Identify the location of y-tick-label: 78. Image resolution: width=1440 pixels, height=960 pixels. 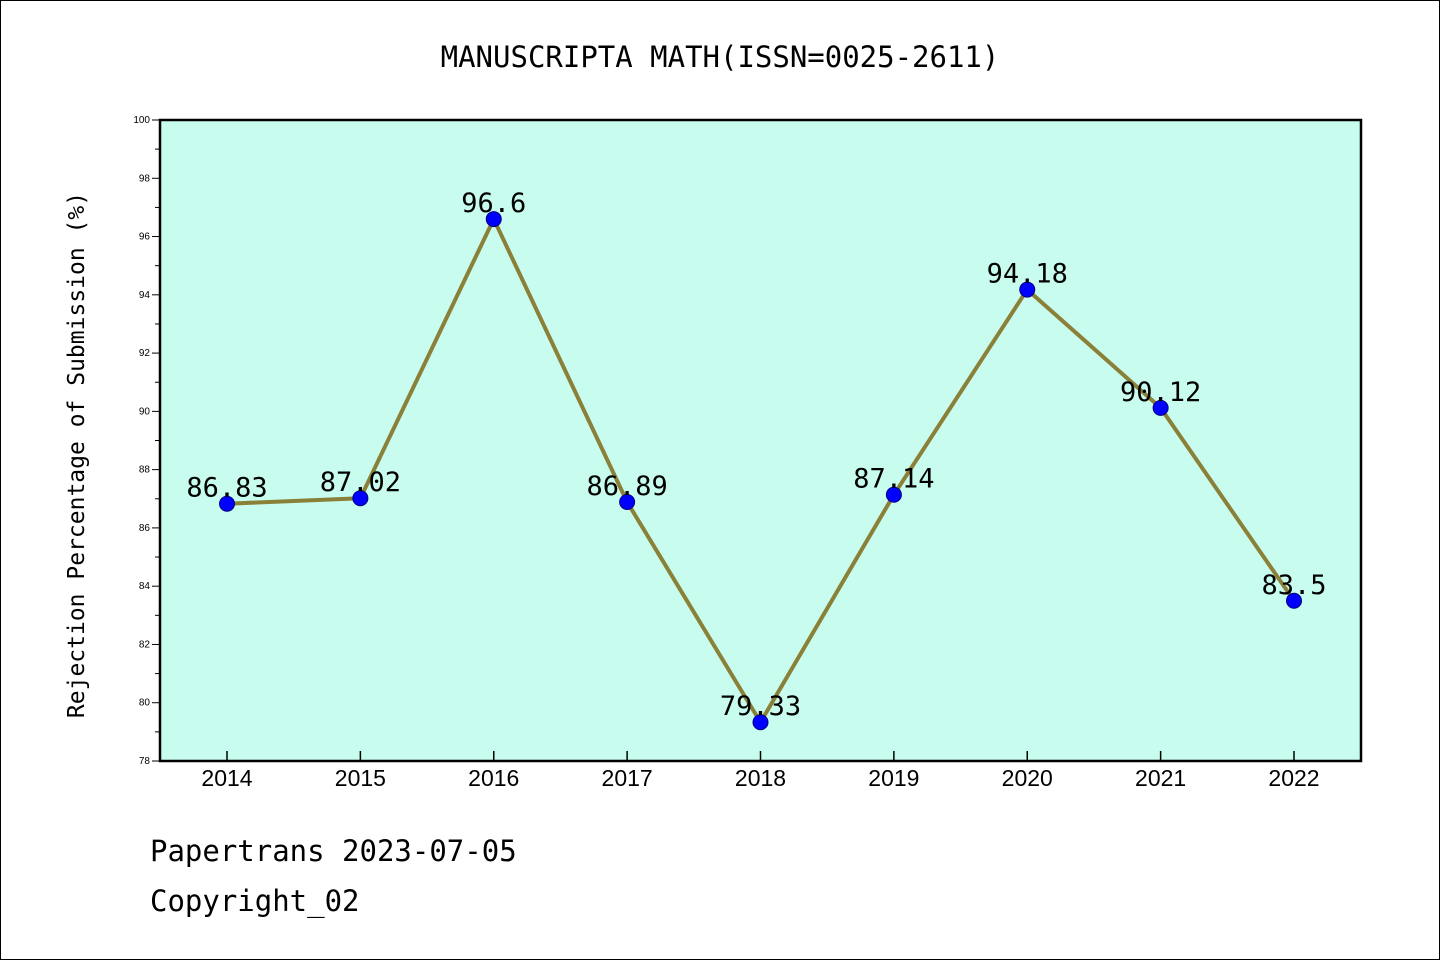
(145, 761).